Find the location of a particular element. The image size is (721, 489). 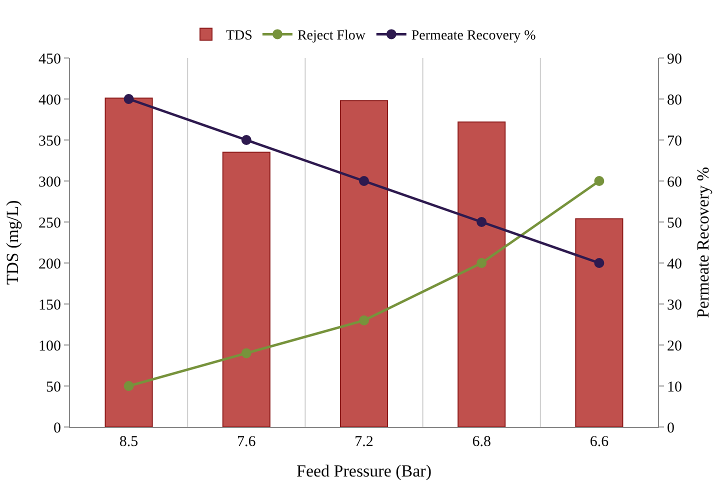

y-tick-label: 150 is located at coordinates (49, 305).